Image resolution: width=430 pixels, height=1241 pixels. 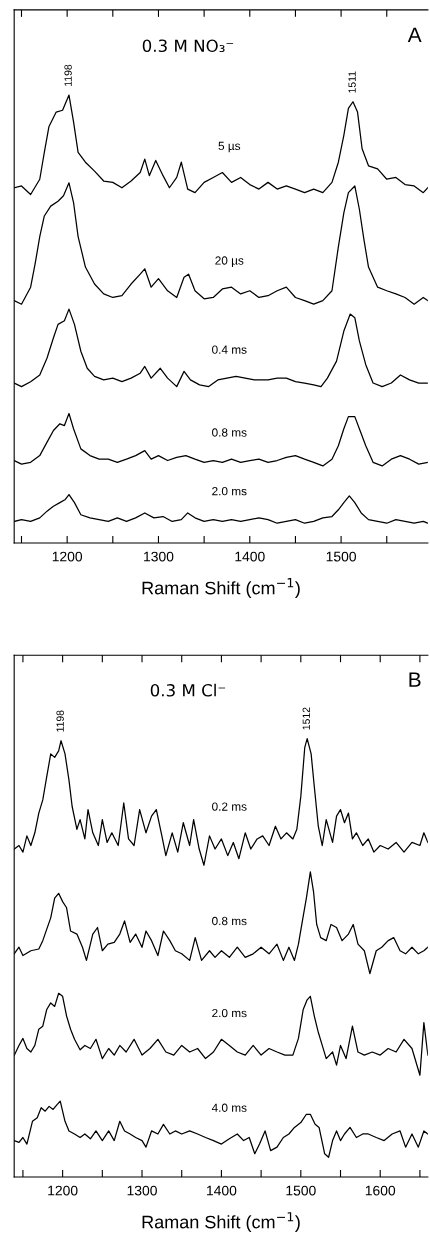 What do you see at coordinates (229, 432) in the screenshot?
I see `text: 0.8 ms` at bounding box center [229, 432].